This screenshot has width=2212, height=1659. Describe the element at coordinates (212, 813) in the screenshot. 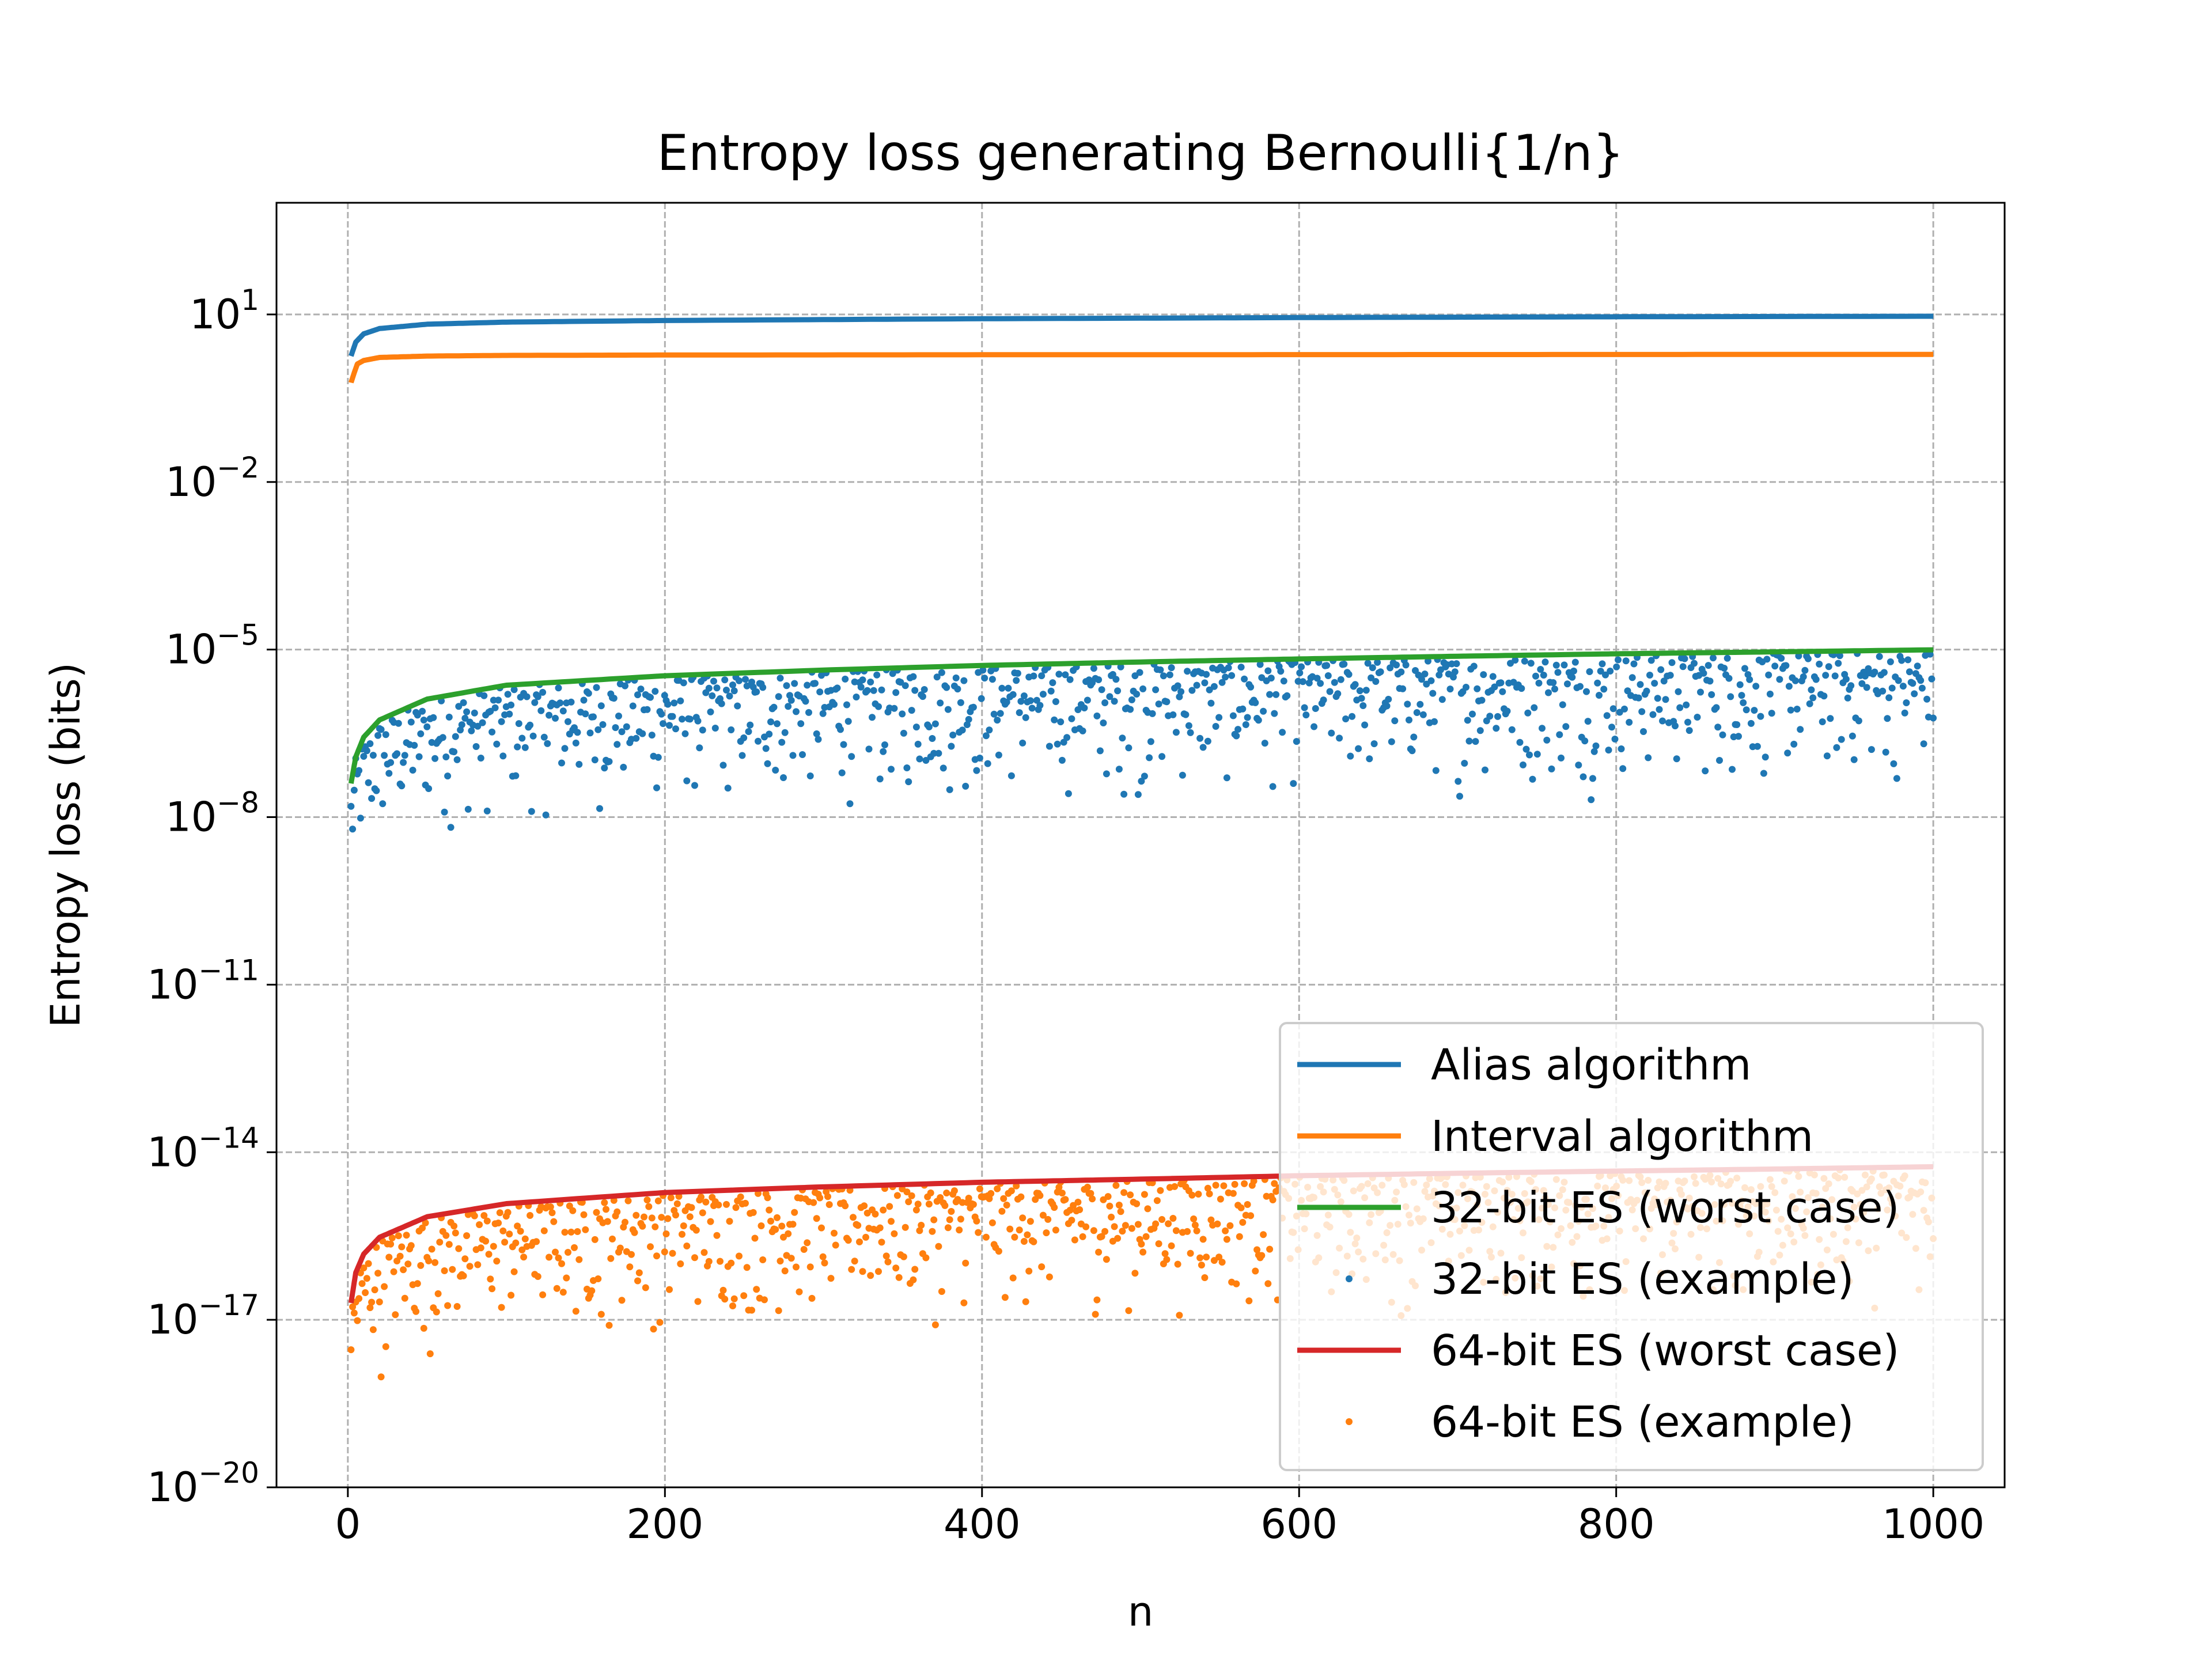

I see `y-tick-label: 10−8` at that location.